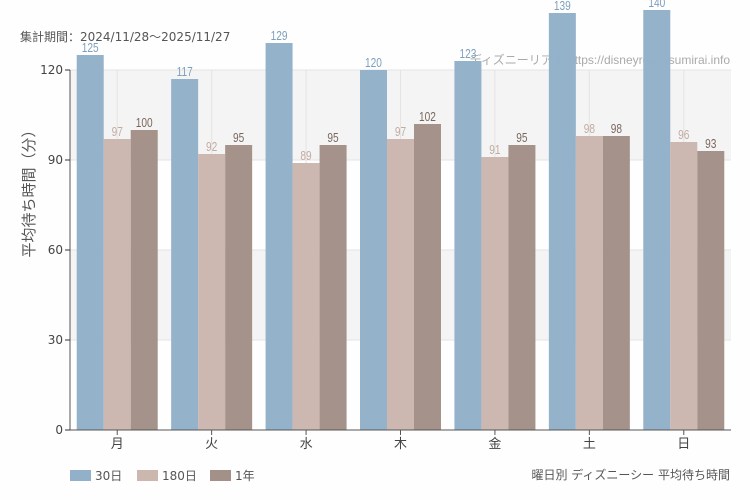 The image size is (750, 500). I want to click on value-label: 139, so click(562, 6).